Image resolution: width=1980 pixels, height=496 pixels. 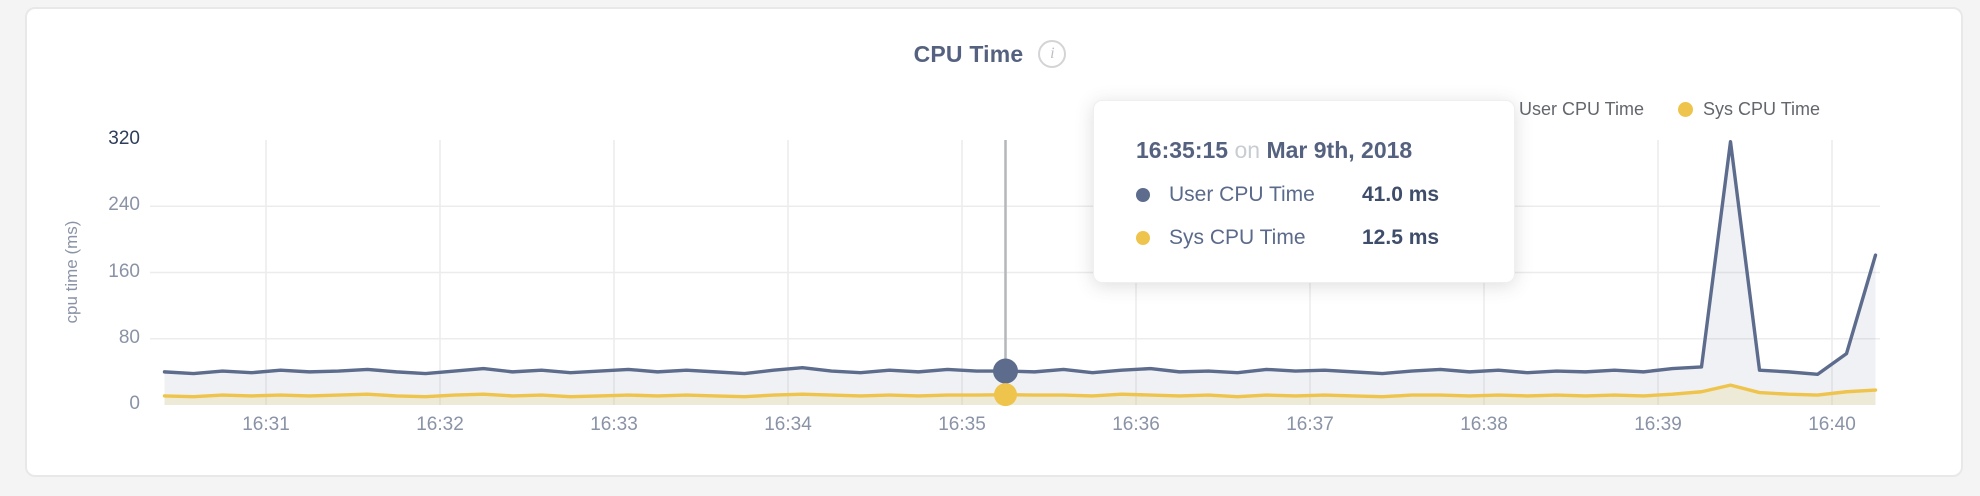 I want to click on tooltip-conjunction: on, so click(x=1247, y=150).